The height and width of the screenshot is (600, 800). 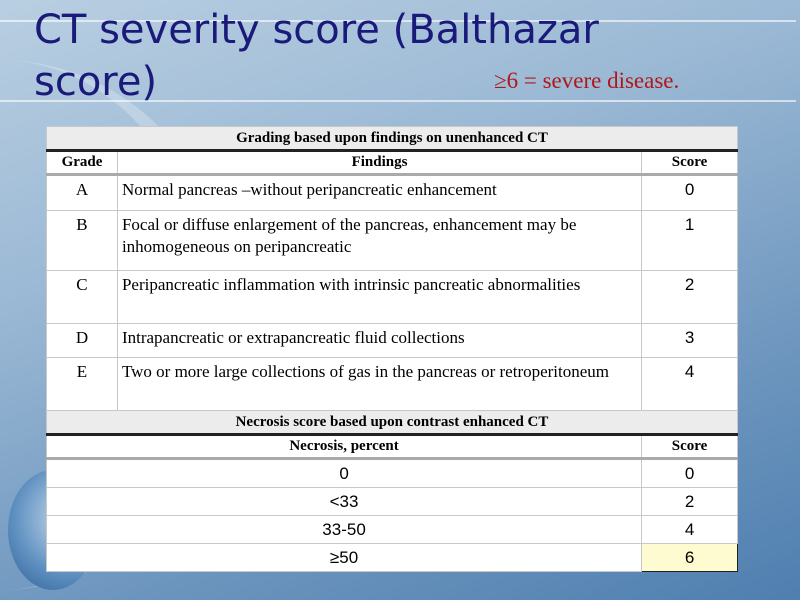 I want to click on table-row: 33-50 4, so click(x=391, y=529).